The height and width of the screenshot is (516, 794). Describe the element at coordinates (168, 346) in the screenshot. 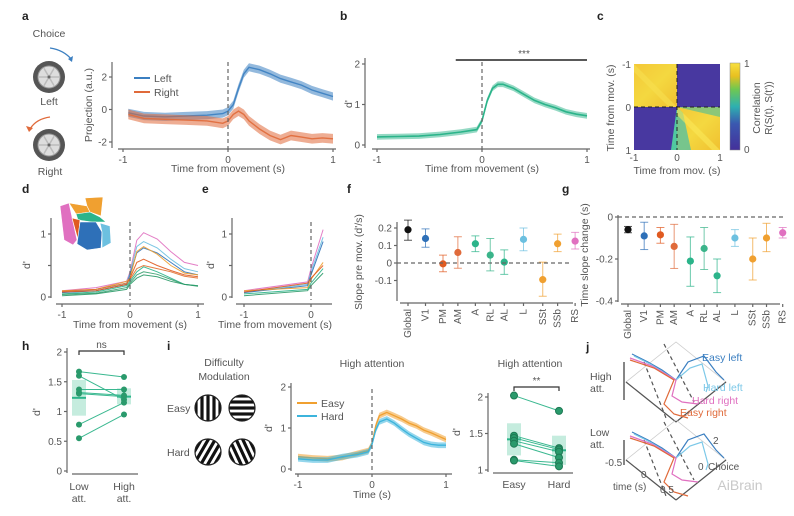

I see `panel-label-i: i` at that location.